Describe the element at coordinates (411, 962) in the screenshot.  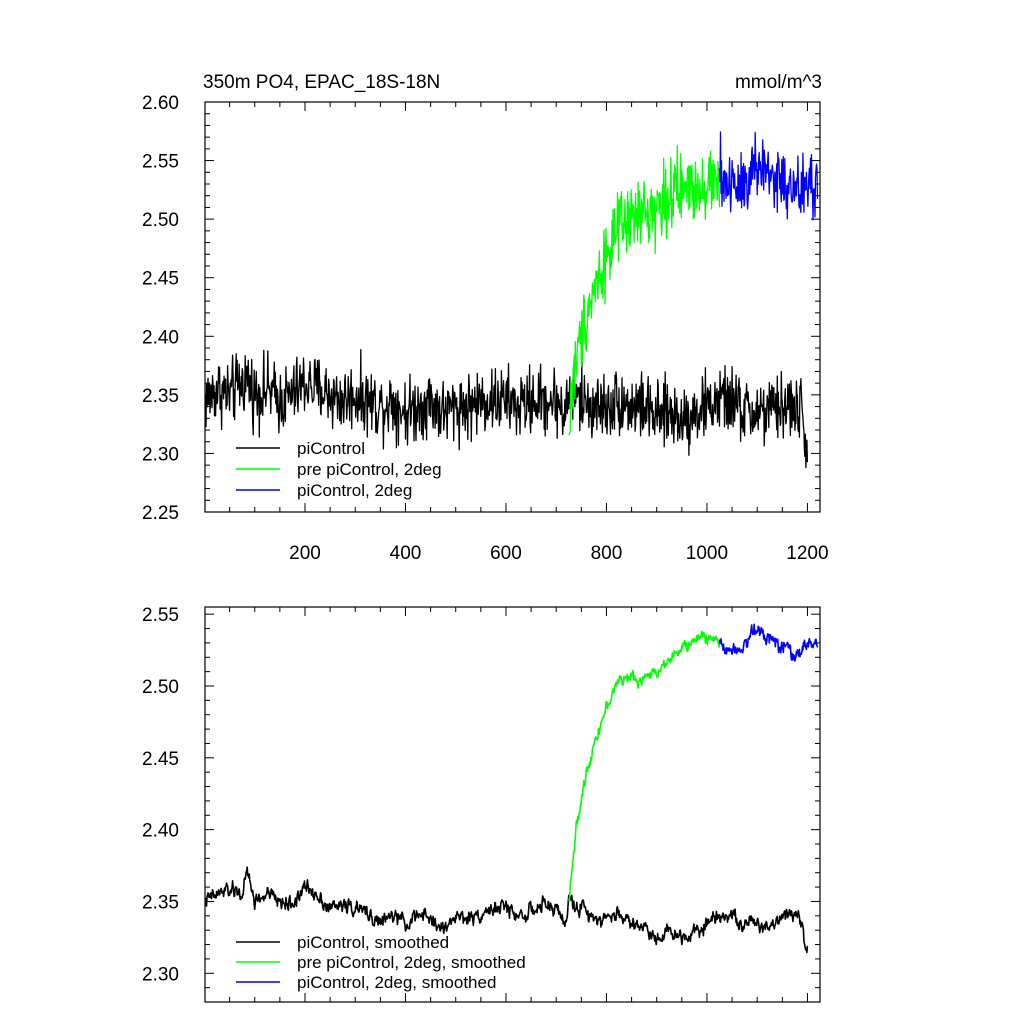
I see `legend-label: pre piControl, 2deg, smoothed` at that location.